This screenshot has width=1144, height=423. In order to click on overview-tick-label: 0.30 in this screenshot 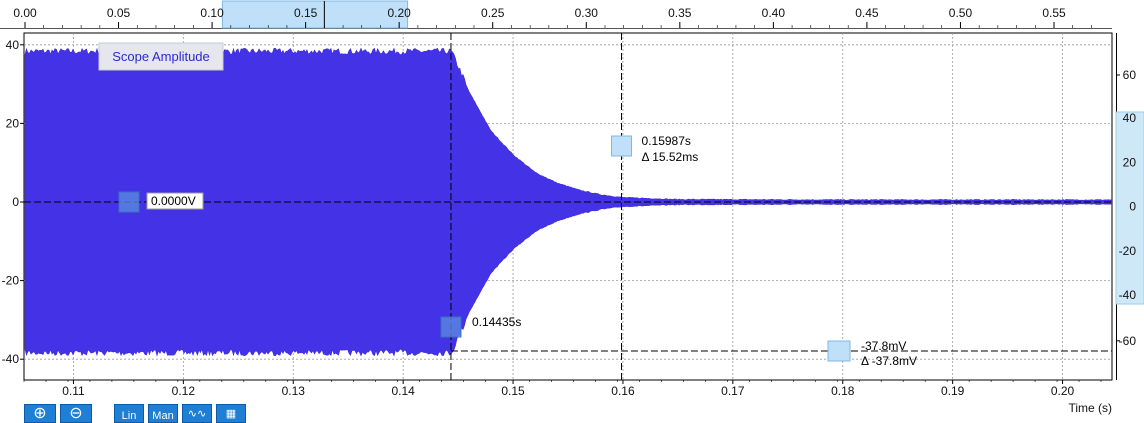, I will do `click(587, 13)`.